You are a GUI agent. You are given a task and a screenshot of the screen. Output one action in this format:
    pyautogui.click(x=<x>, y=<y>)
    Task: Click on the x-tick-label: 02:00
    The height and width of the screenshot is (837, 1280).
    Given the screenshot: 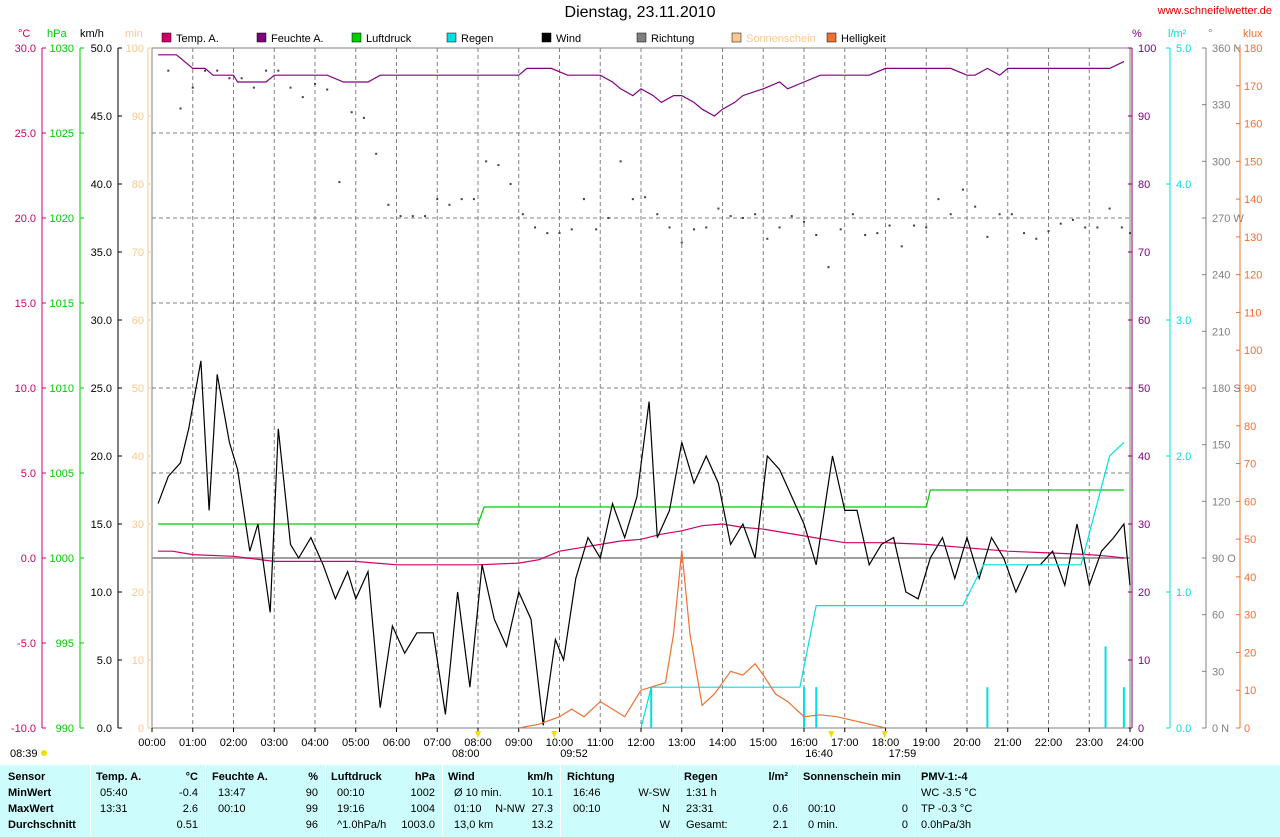 What is the action you would take?
    pyautogui.click(x=234, y=743)
    